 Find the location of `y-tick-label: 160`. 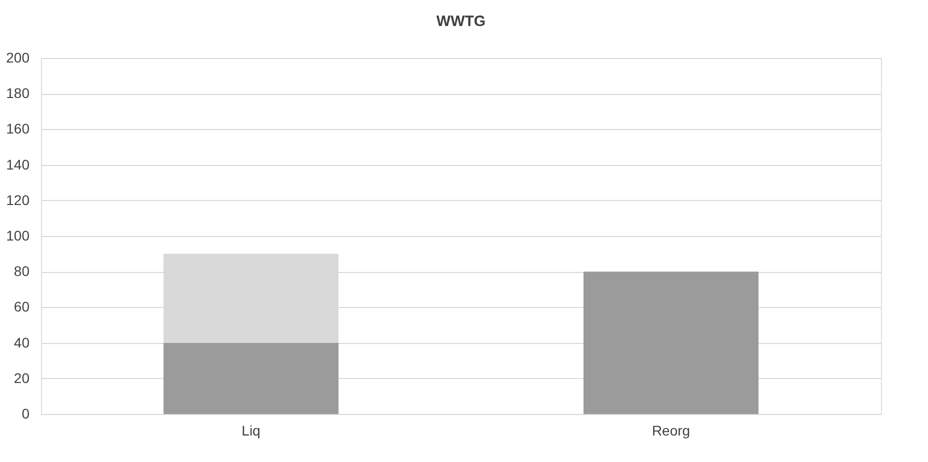

y-tick-label: 160 is located at coordinates (18, 128).